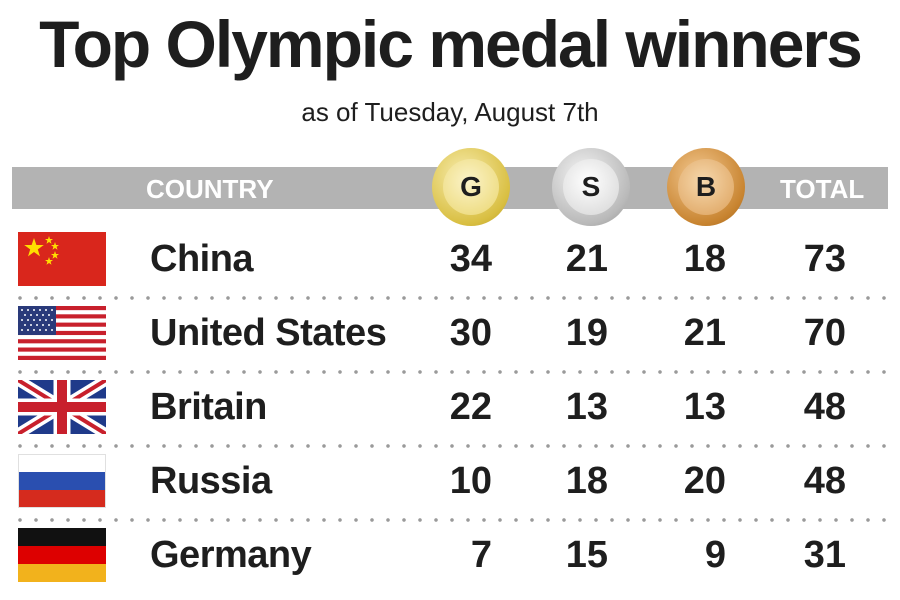 The height and width of the screenshot is (600, 900). Describe the element at coordinates (586, 481) in the screenshot. I see `silver-count: 18` at that location.